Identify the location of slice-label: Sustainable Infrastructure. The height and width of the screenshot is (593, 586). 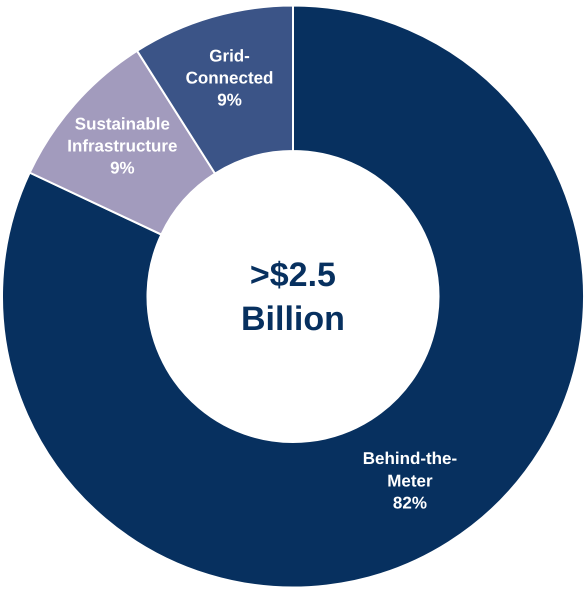
(122, 135).